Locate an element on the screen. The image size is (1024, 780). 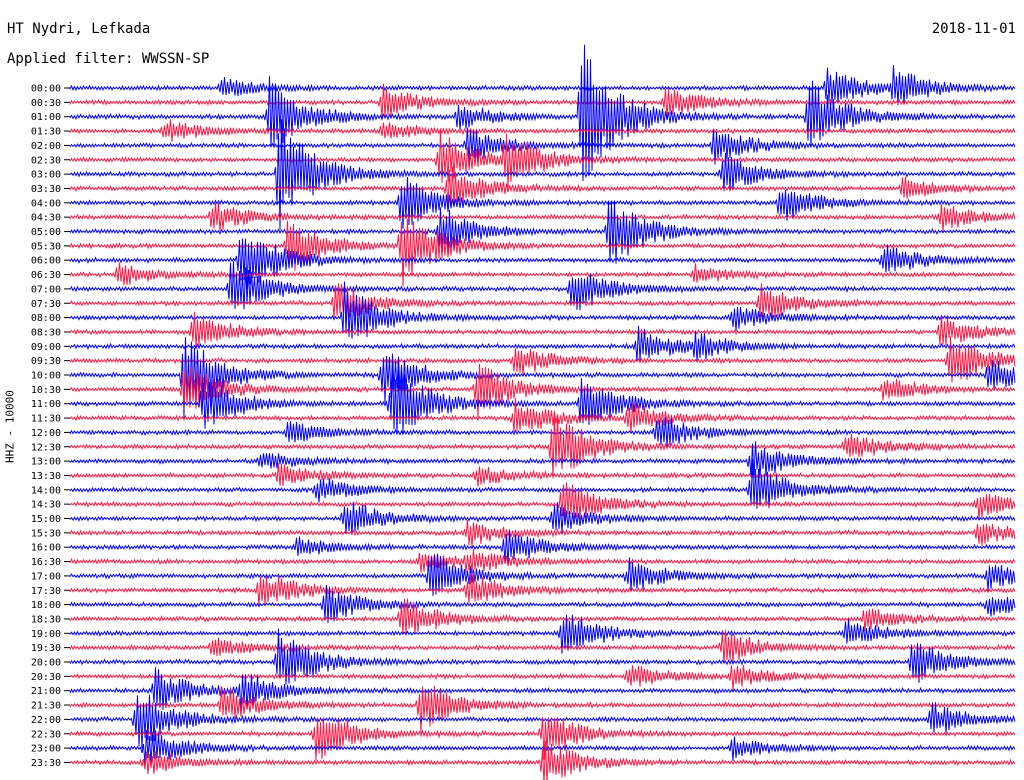
row-tick-label: 07:00 is located at coordinates (46, 289).